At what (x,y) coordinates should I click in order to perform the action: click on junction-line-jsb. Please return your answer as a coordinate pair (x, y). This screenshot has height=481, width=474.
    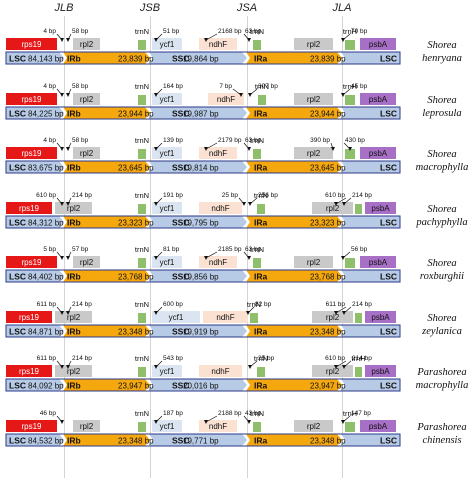
    Looking at the image, I should click on (150, 247).